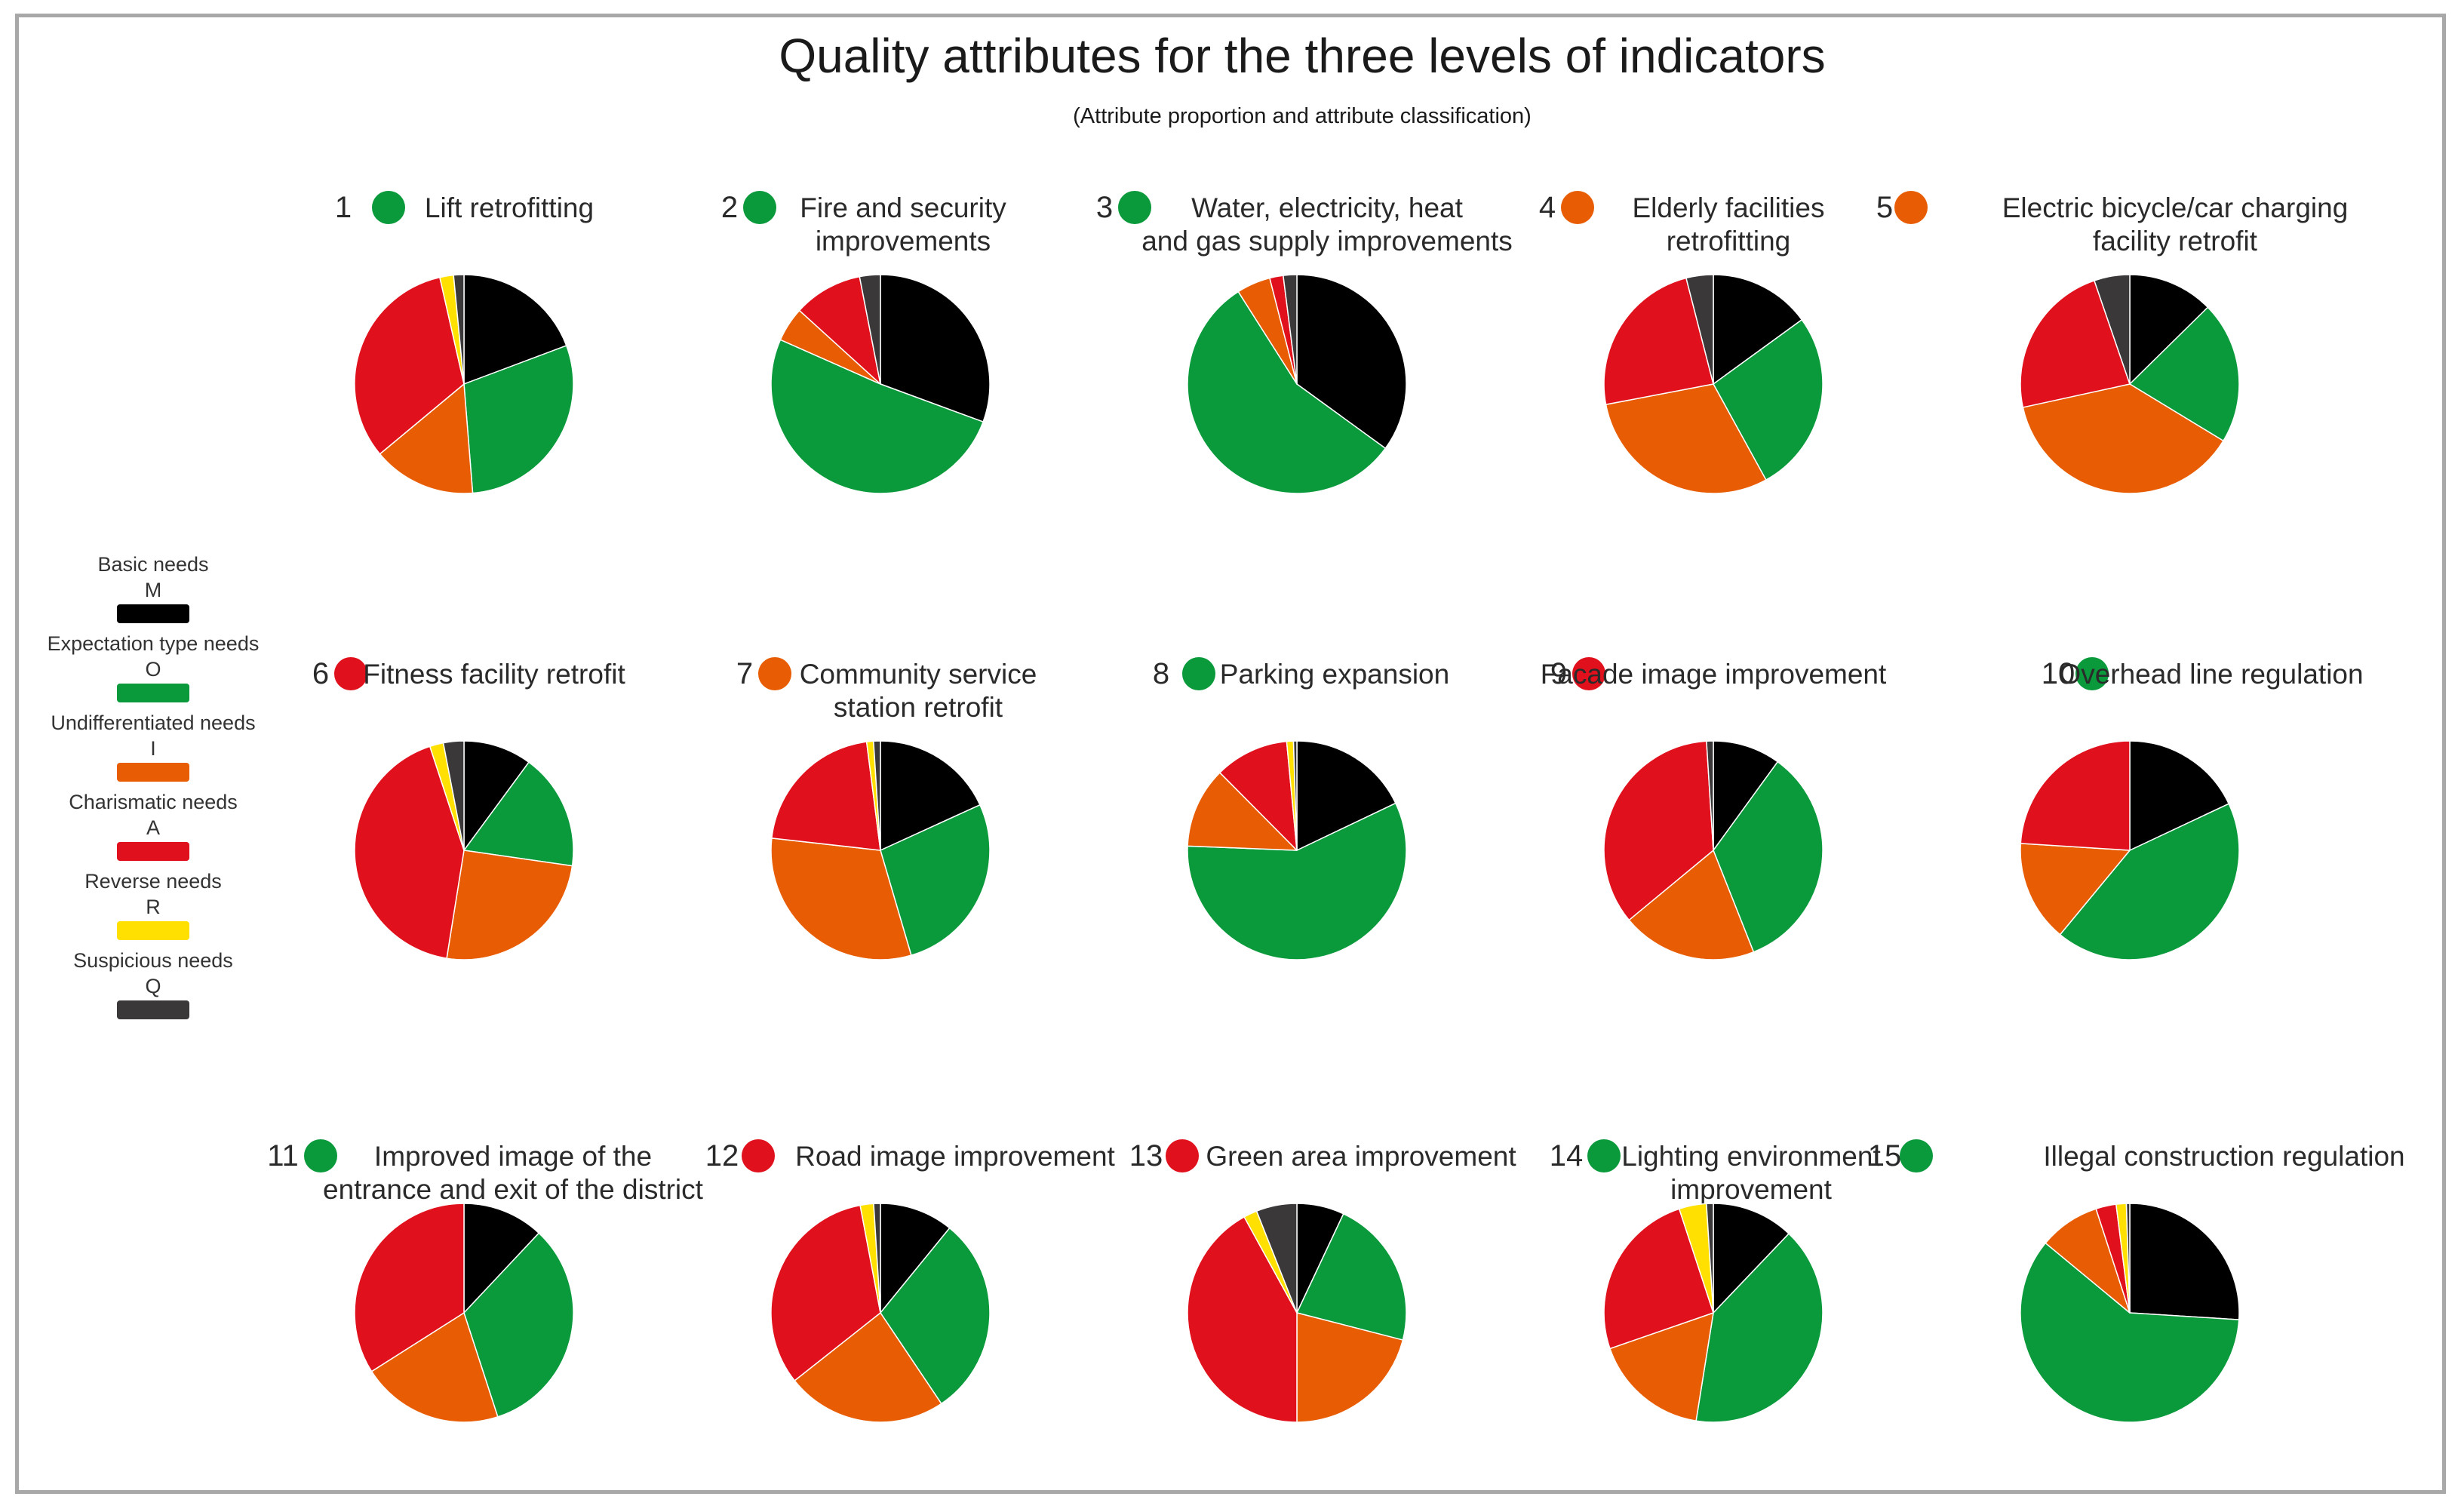 This screenshot has width=2461, height=1512. What do you see at coordinates (1658, 341) in the screenshot?
I see `pie-4-slice-a` at bounding box center [1658, 341].